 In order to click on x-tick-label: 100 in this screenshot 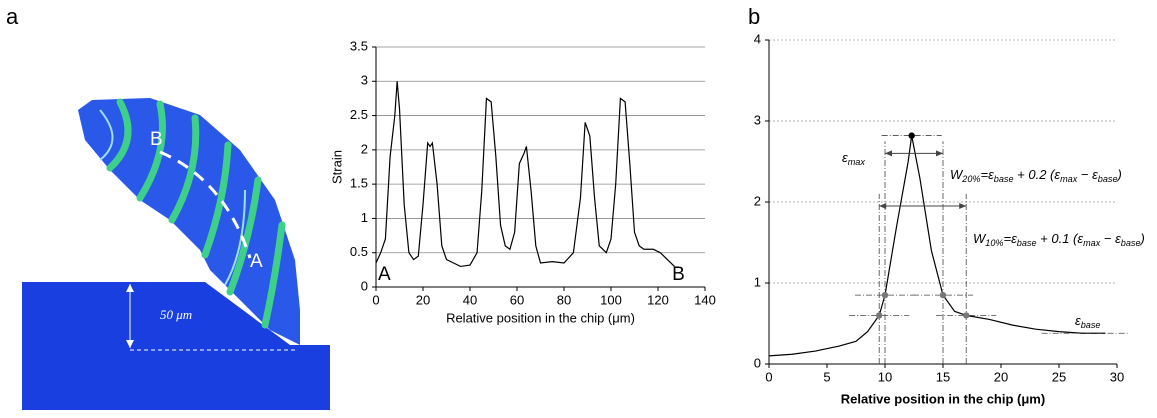, I will do `click(611, 299)`.